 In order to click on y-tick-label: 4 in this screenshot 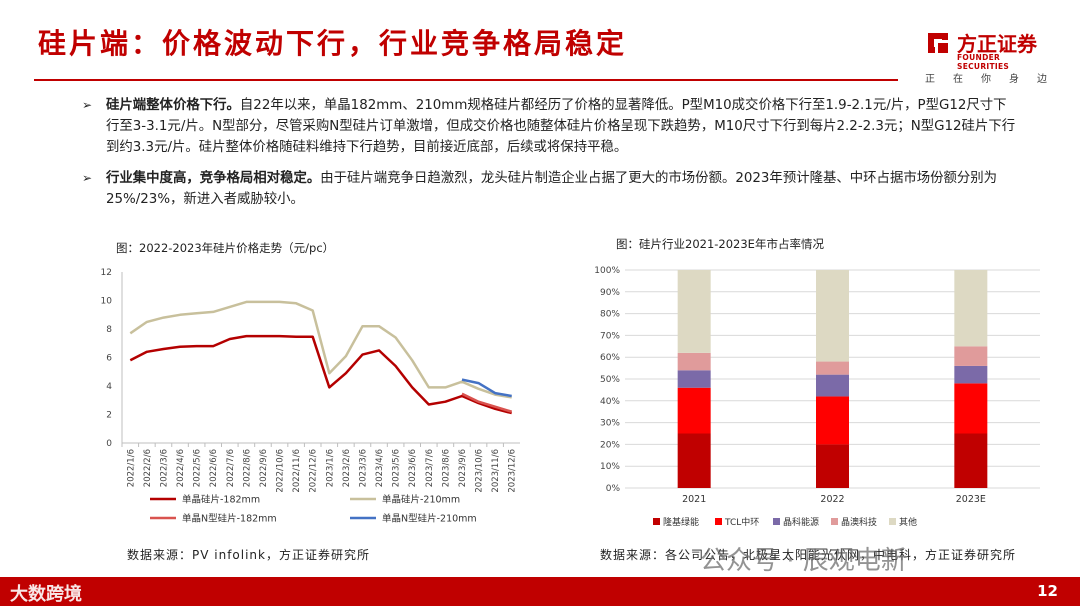, I will do `click(109, 387)`.